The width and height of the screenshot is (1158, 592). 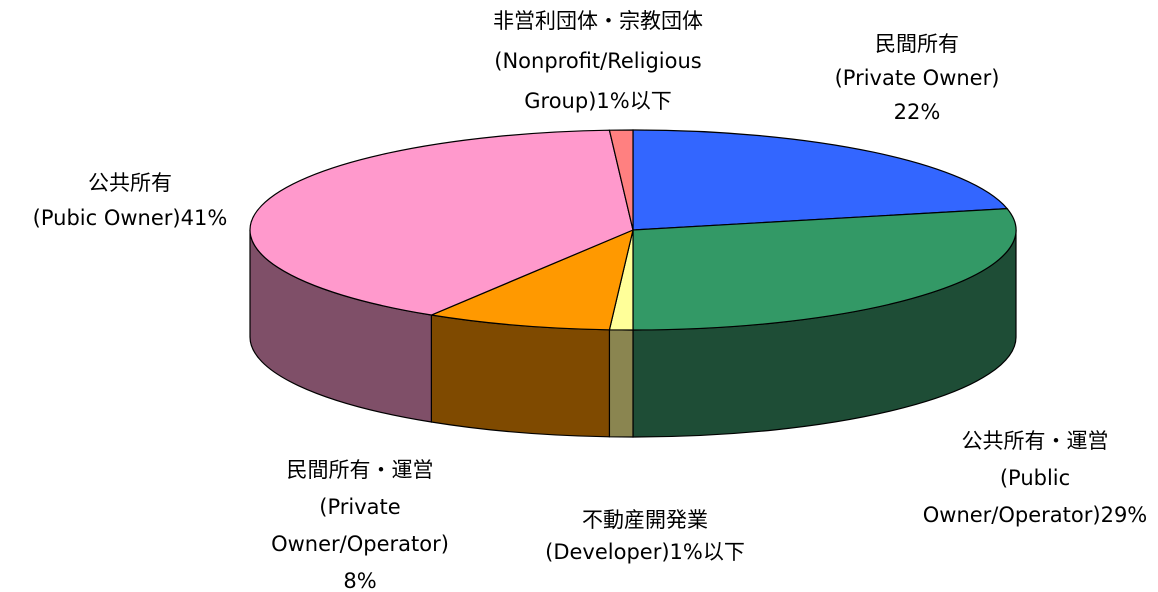 I want to click on data-label-part: (Private, so click(x=359, y=507).